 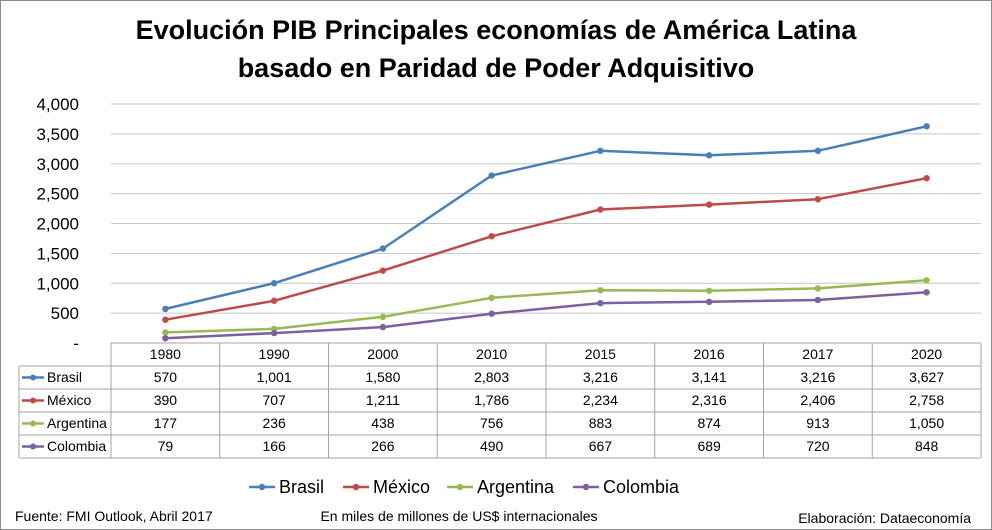 What do you see at coordinates (817, 377) in the screenshot?
I see `data-value-label: 3,216` at bounding box center [817, 377].